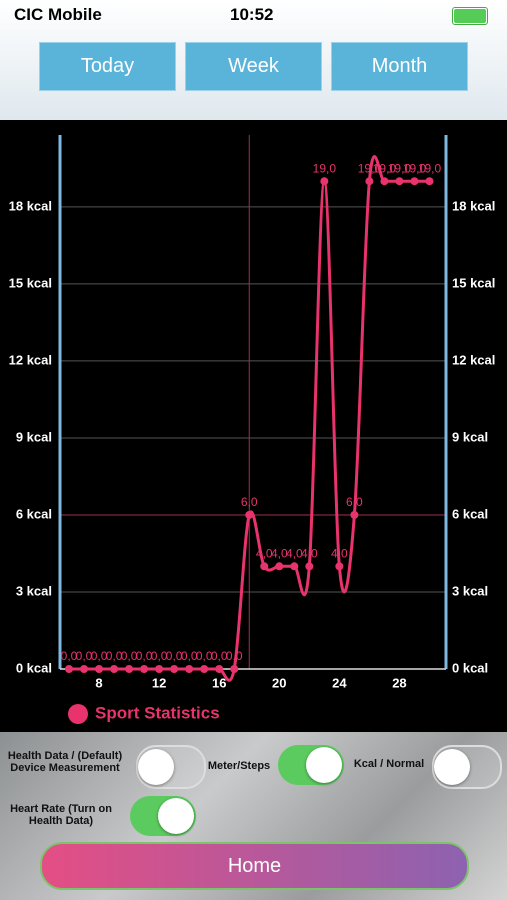 Image resolution: width=507 pixels, height=900 pixels. I want to click on y-tick-label: 12 kcal, so click(30, 359).